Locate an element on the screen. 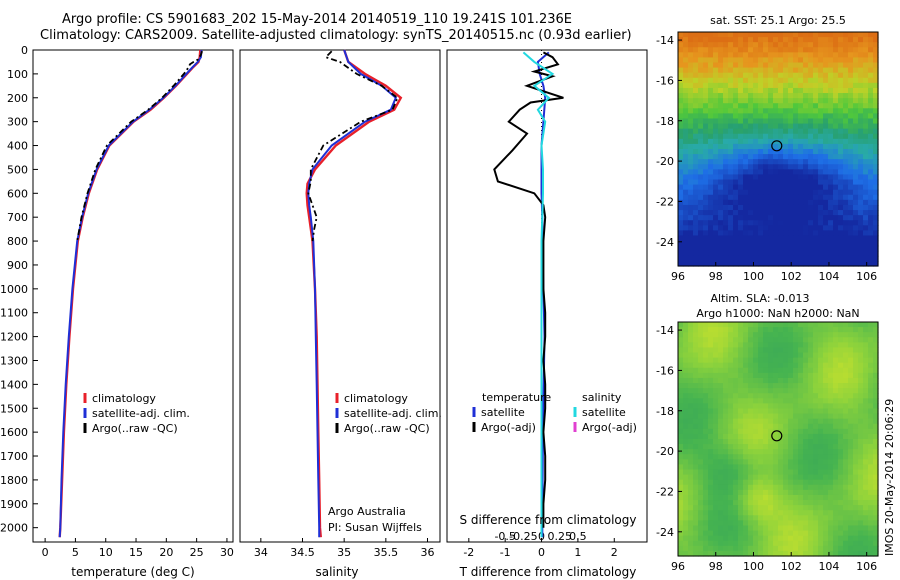 The height and width of the screenshot is (580, 900). s-tick-label: 0.25 is located at coordinates (559, 536).